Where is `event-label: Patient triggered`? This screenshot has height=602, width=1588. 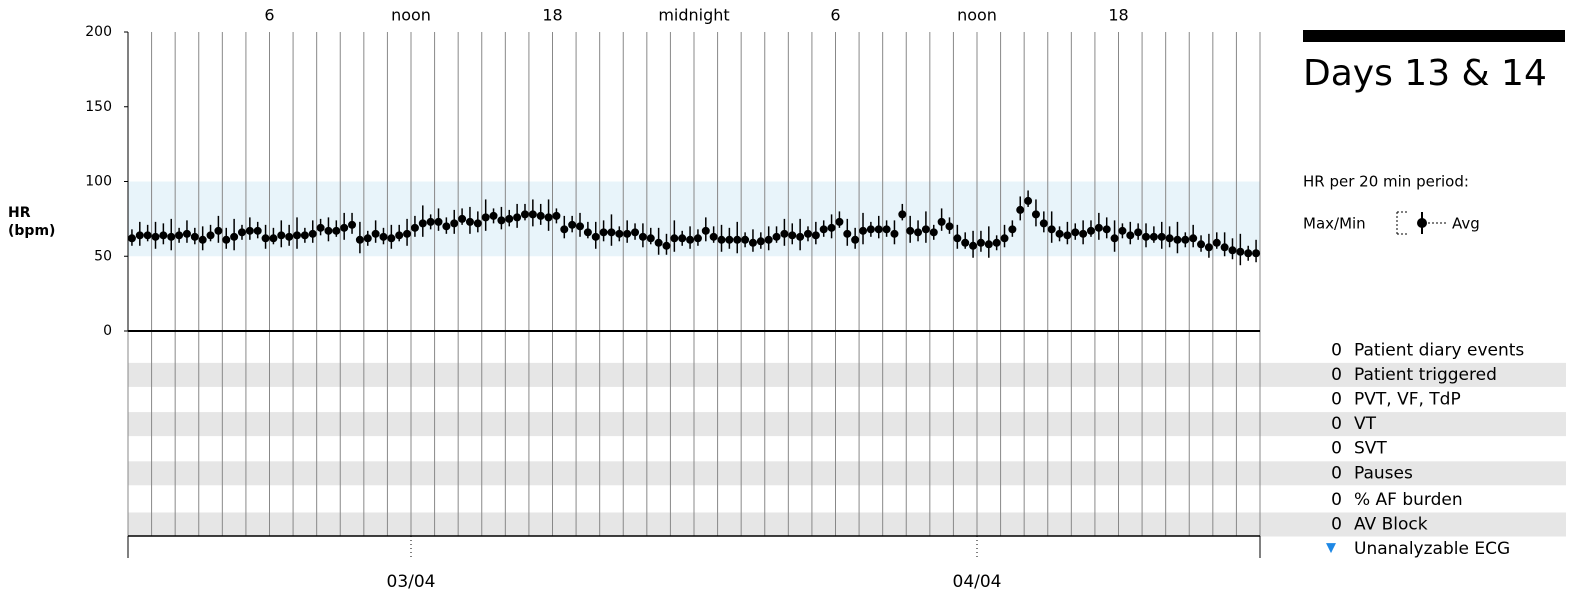 event-label: Patient triggered is located at coordinates (1425, 375).